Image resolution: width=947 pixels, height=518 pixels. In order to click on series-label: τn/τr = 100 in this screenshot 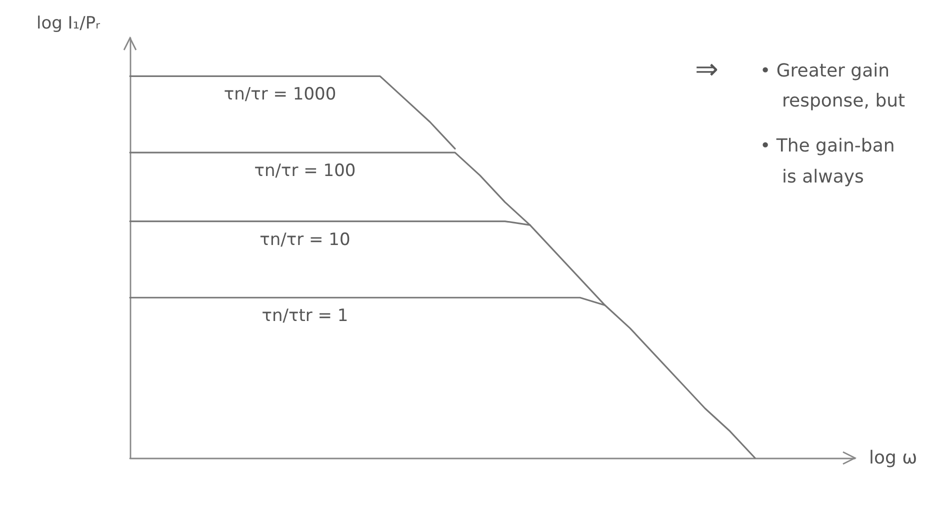, I will do `click(305, 171)`.